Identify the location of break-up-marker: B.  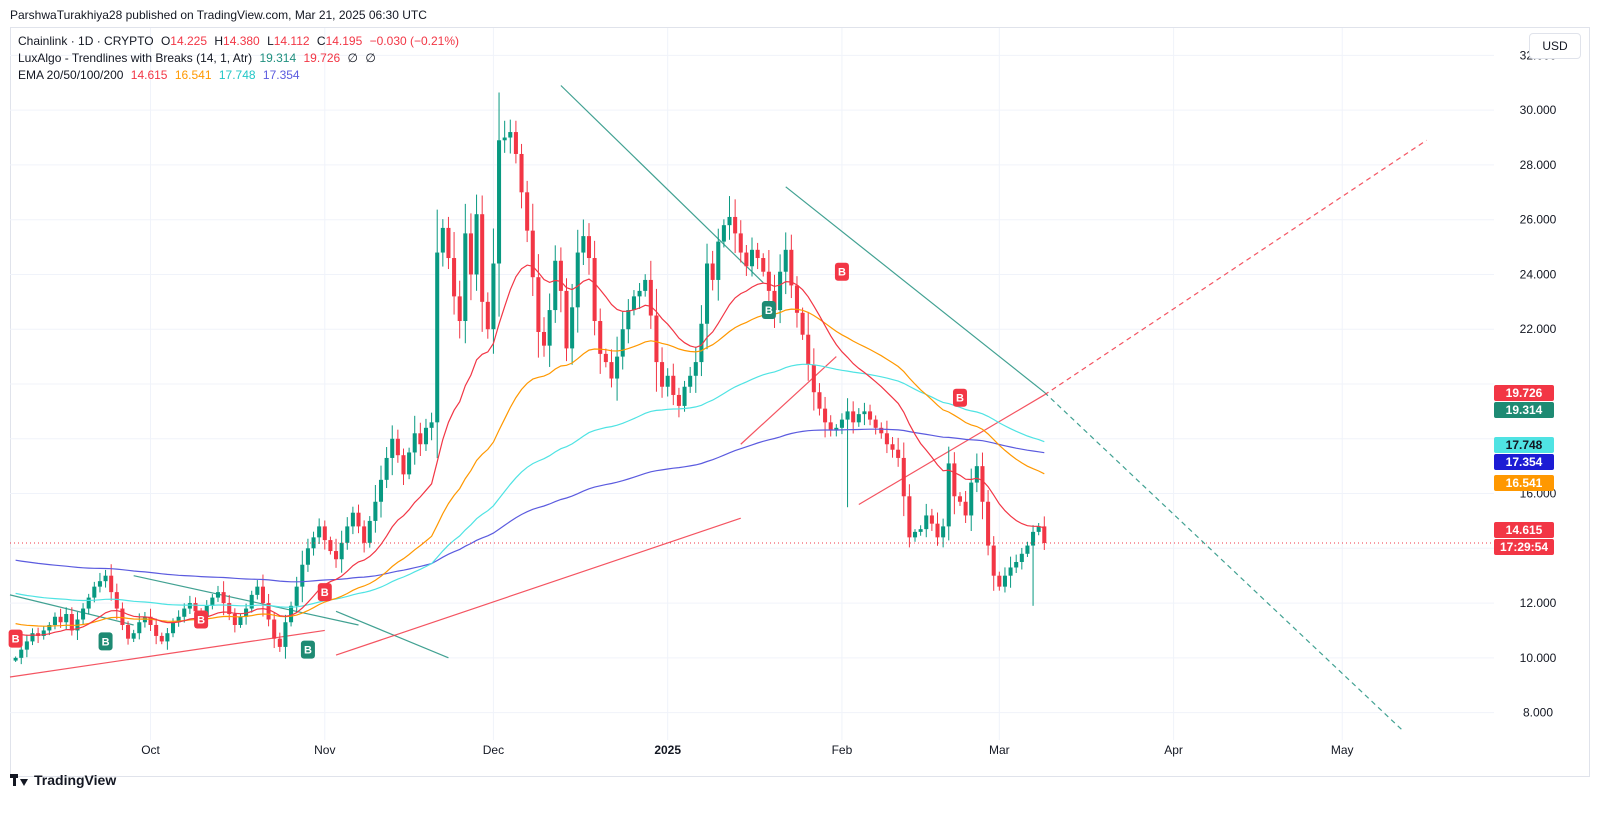
(768, 310).